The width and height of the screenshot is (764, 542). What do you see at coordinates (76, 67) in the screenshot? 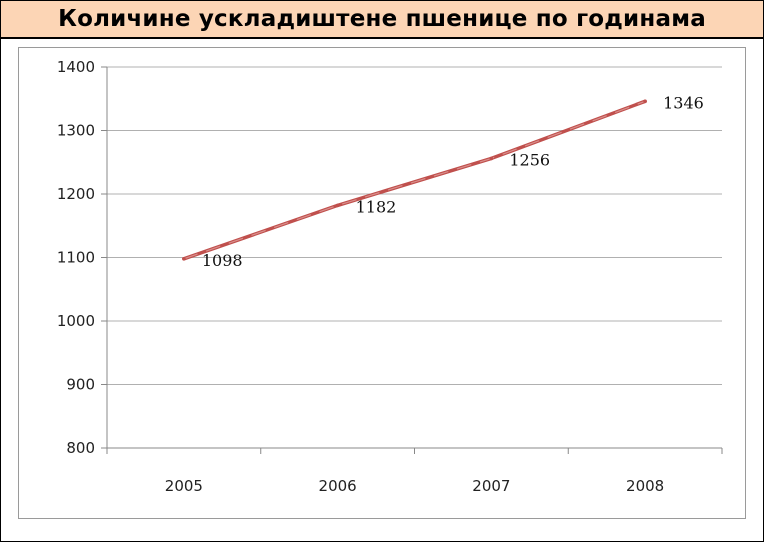
I see `y-tick-label: 1400` at bounding box center [76, 67].